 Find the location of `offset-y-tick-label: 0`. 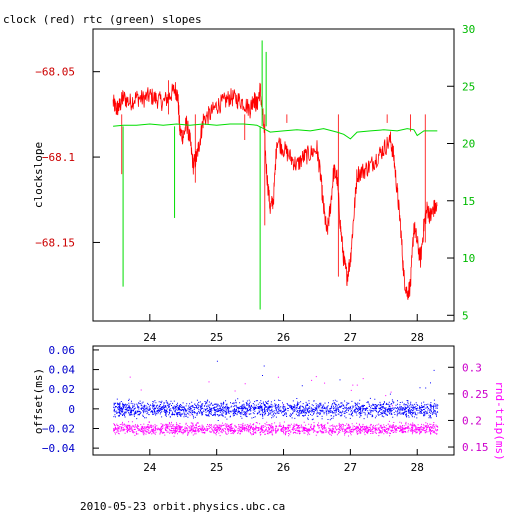

offset-y-tick-label: 0 is located at coordinates (71, 409).